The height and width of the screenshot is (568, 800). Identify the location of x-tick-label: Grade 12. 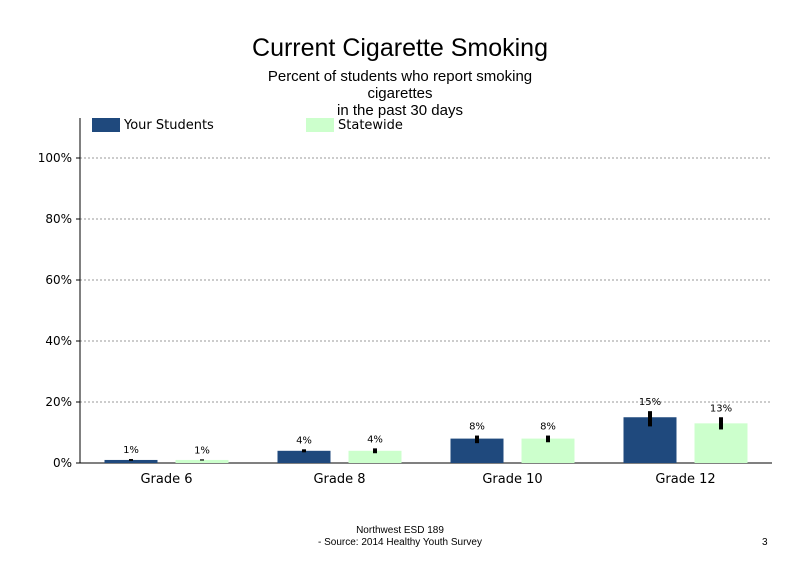
(685, 479).